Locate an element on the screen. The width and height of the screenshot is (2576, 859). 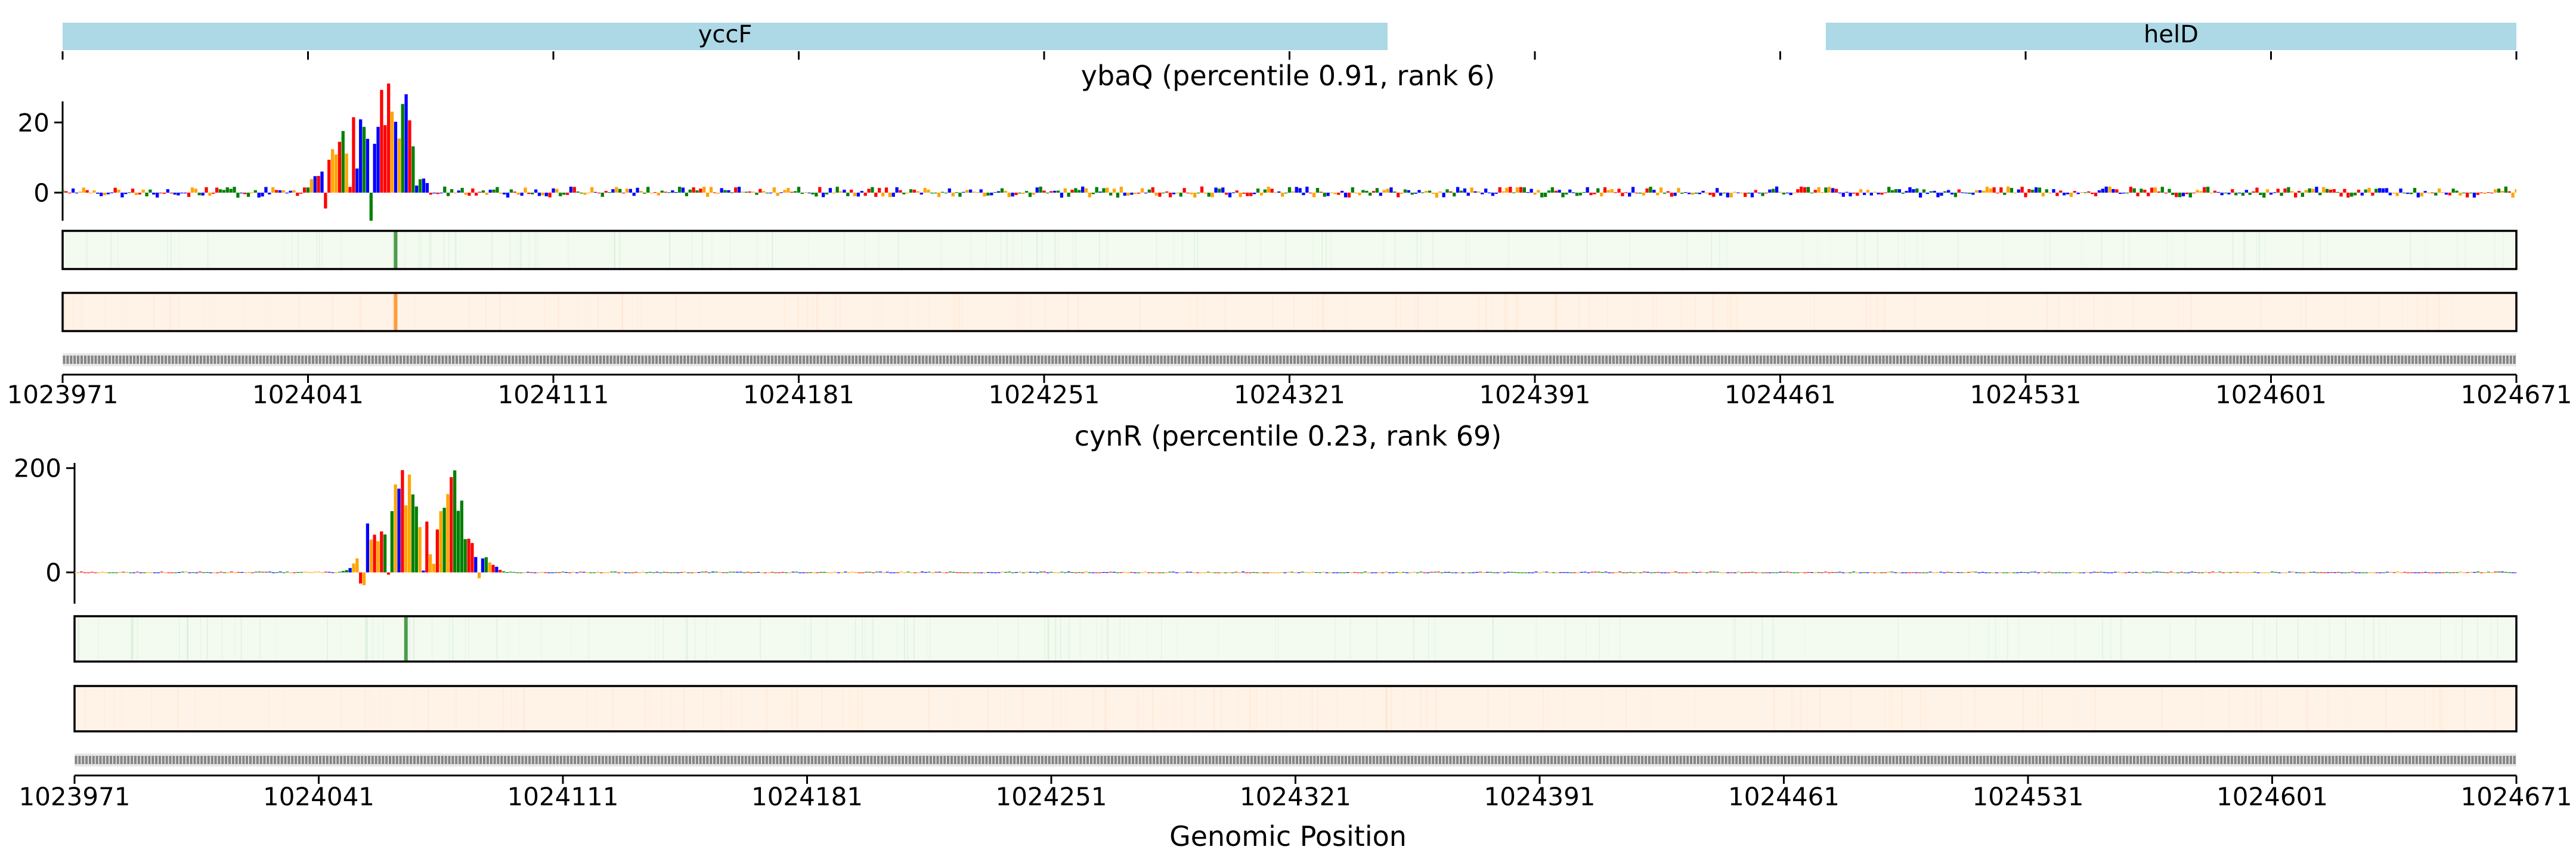
x-tick-label: 1024391 is located at coordinates (1535, 394).